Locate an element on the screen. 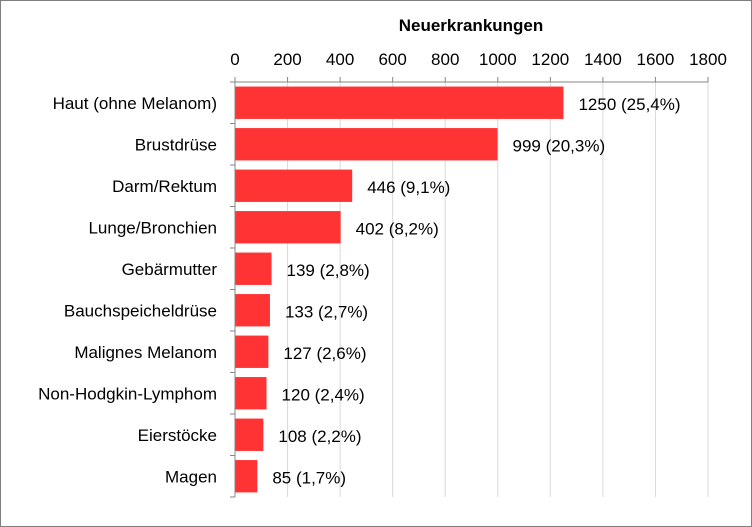 The image size is (752, 527). data-label: 1250 (25,4%) is located at coordinates (629, 104).